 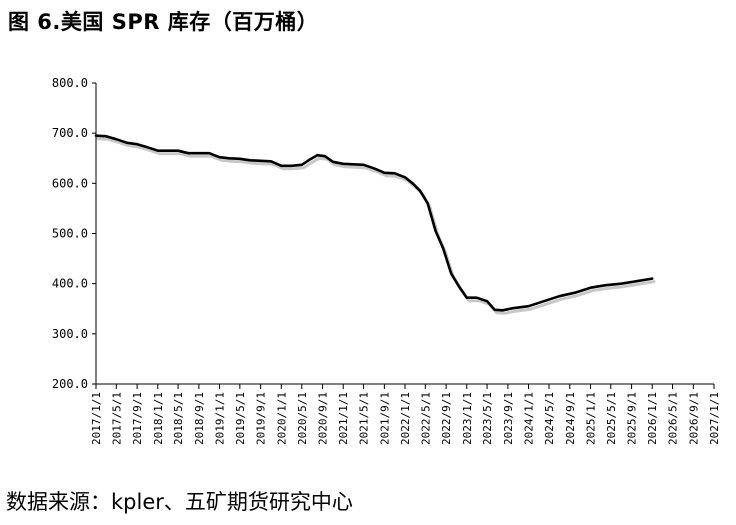 I want to click on x-tick-label: 2020/9/1, so click(x=323, y=418).